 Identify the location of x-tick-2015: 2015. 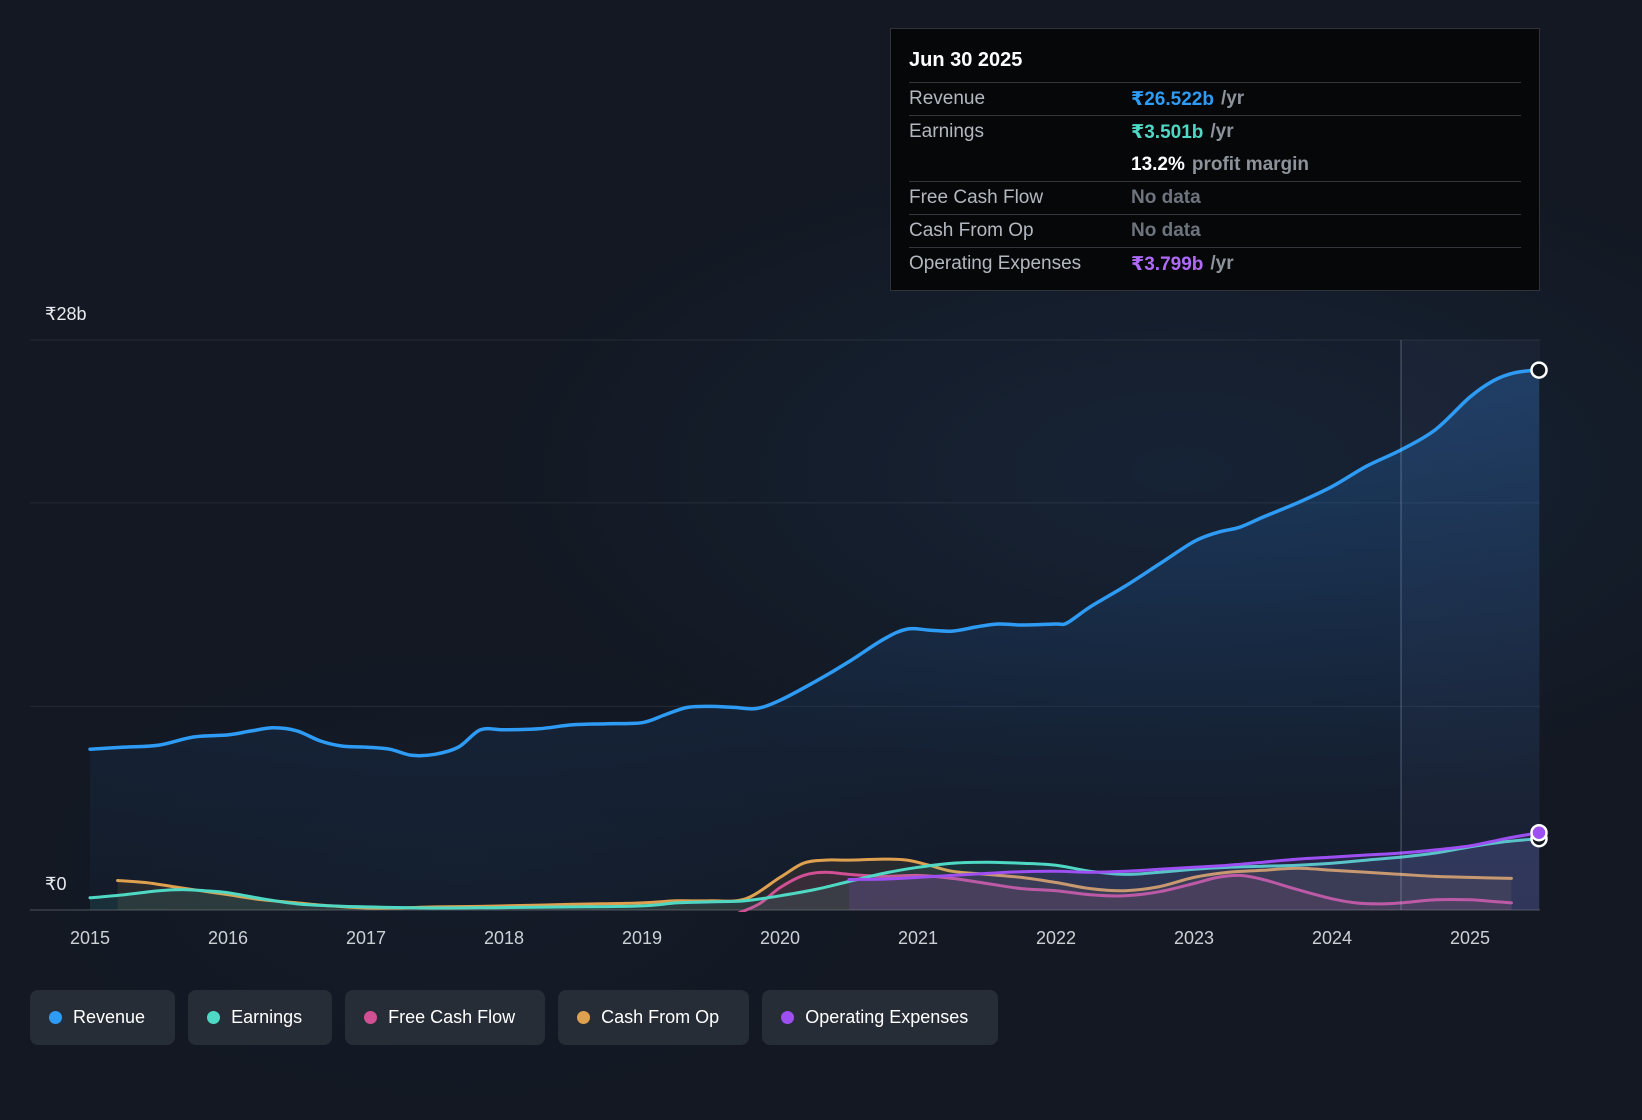
(90, 938).